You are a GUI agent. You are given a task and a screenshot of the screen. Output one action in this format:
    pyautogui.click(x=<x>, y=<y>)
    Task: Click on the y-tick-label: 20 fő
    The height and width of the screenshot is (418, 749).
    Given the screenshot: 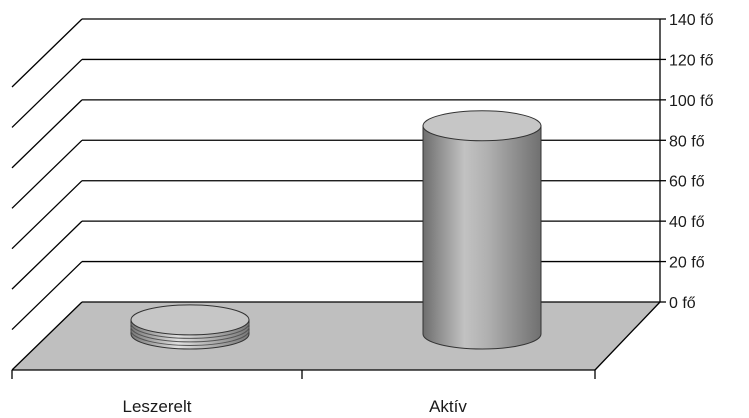 What is the action you would take?
    pyautogui.click(x=687, y=263)
    